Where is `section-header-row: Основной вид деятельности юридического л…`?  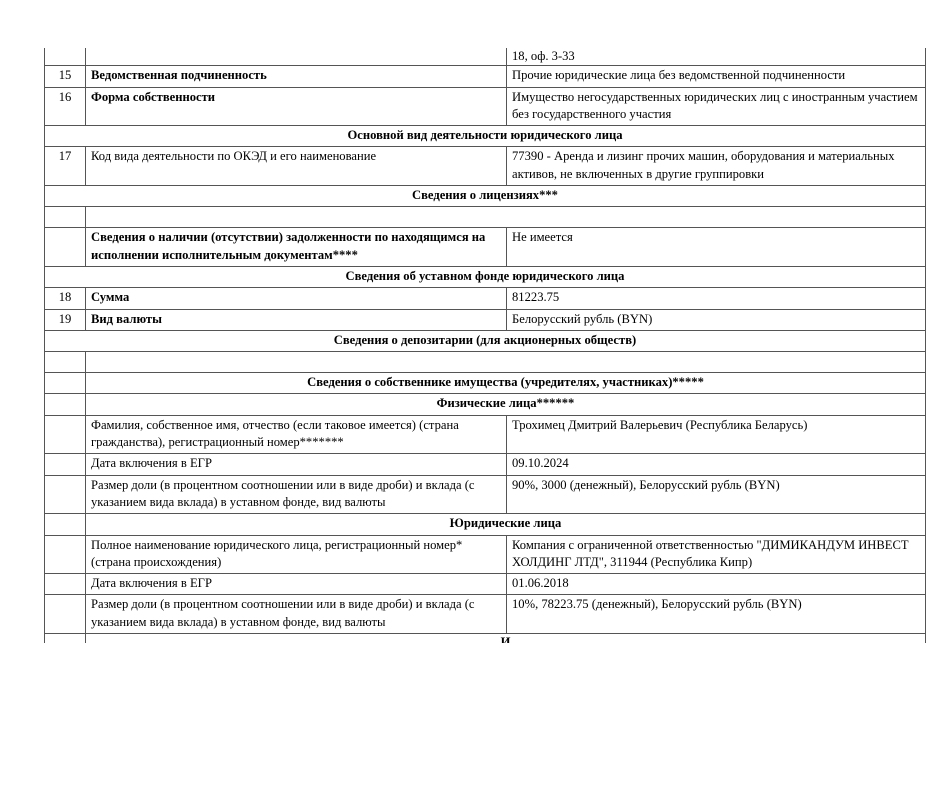
section-header-row: Основной вид деятельности юридического л… is located at coordinates (485, 136).